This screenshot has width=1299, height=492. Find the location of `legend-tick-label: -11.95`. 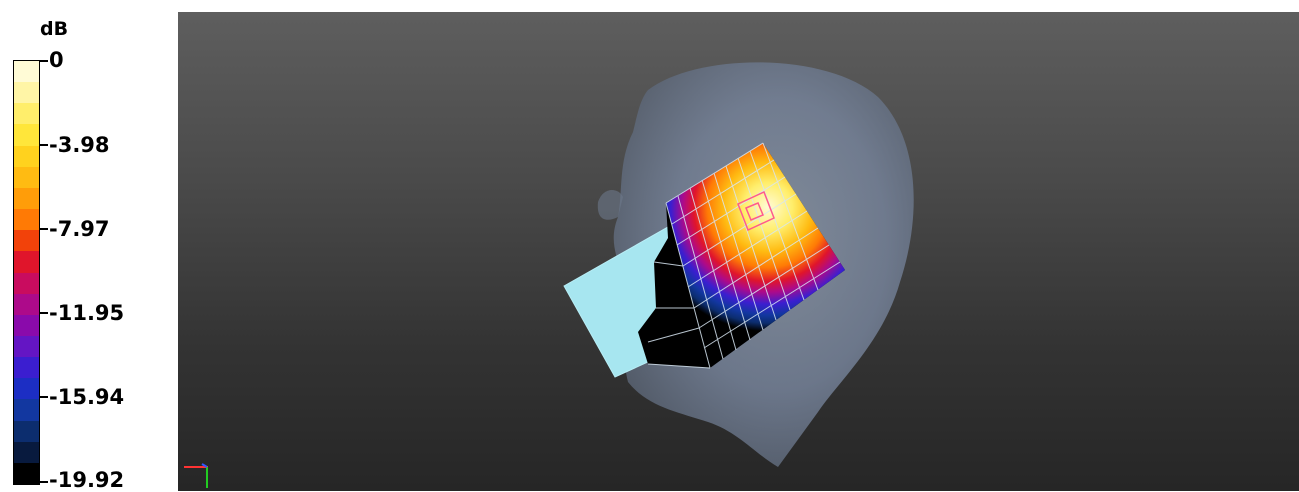

legend-tick-label: -11.95 is located at coordinates (87, 313).